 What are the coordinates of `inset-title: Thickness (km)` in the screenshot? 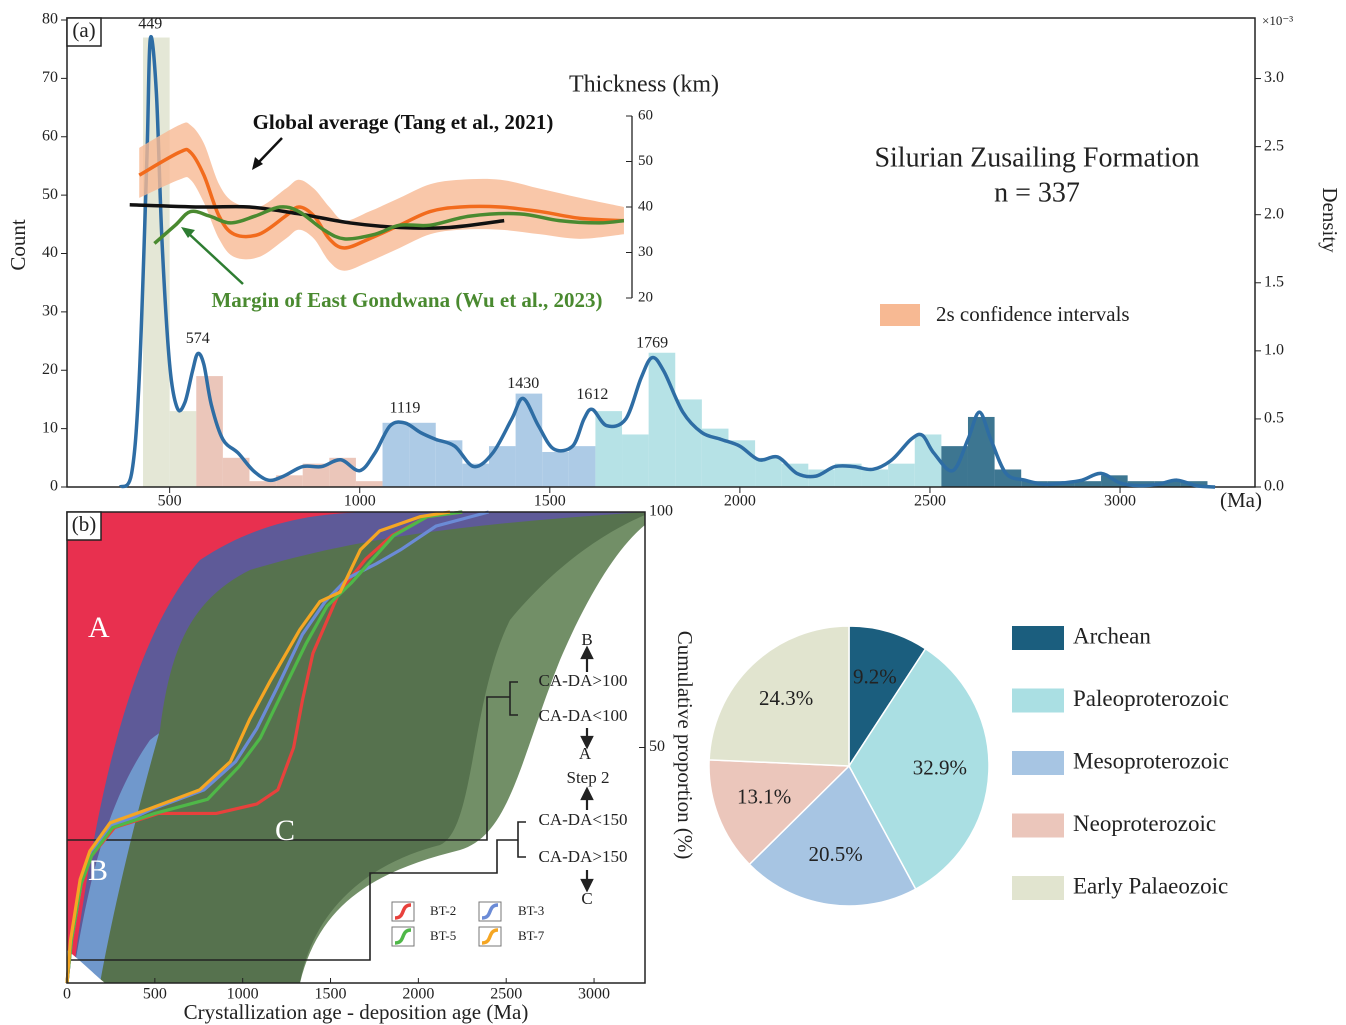 It's located at (644, 85).